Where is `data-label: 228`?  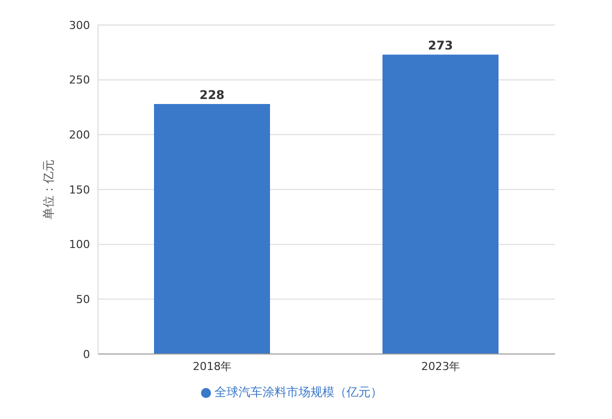
data-label: 228 is located at coordinates (212, 95).